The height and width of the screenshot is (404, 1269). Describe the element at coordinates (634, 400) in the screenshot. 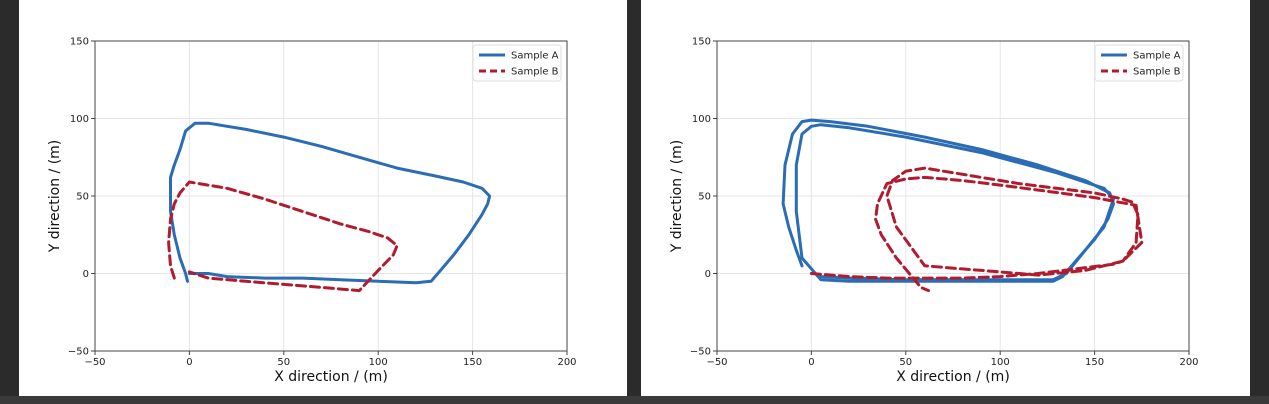

I see `window-bottom-strip` at that location.